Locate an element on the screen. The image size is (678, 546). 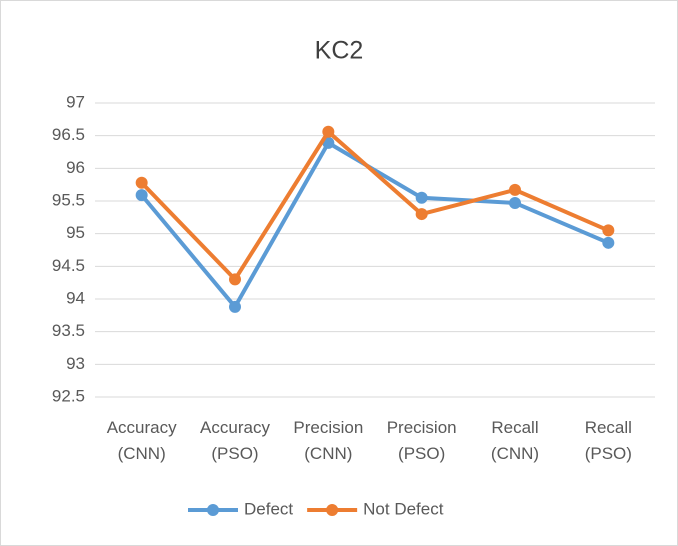
legend-label: Not Defect is located at coordinates (403, 508).